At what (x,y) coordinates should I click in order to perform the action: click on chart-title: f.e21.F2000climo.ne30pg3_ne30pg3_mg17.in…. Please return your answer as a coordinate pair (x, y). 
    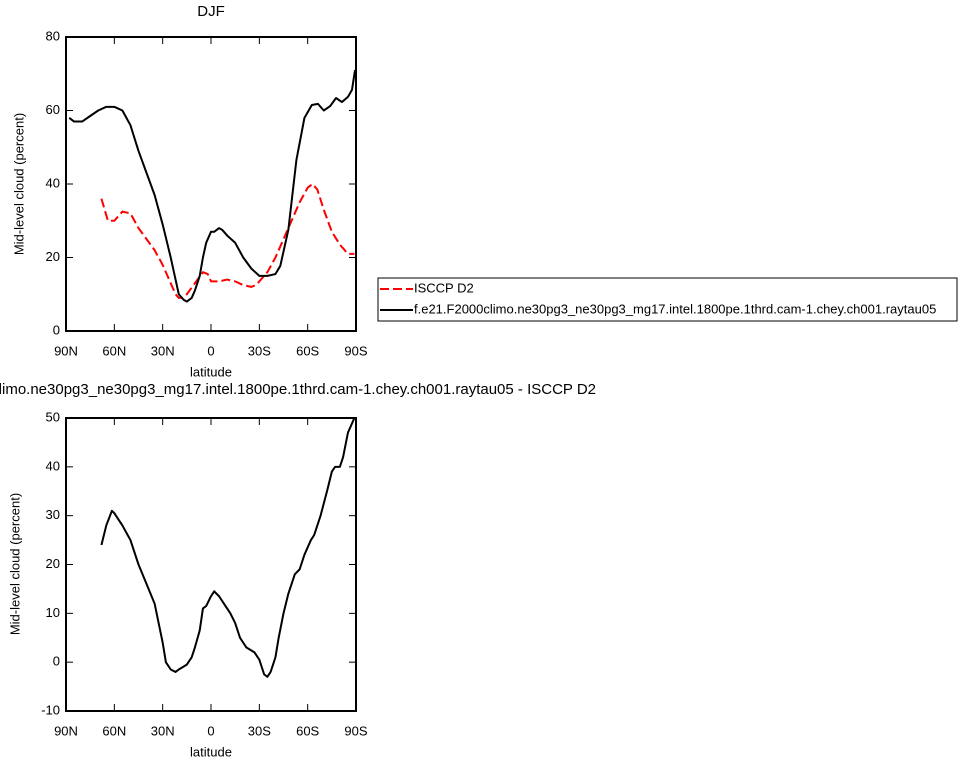
    Looking at the image, I should click on (298, 389).